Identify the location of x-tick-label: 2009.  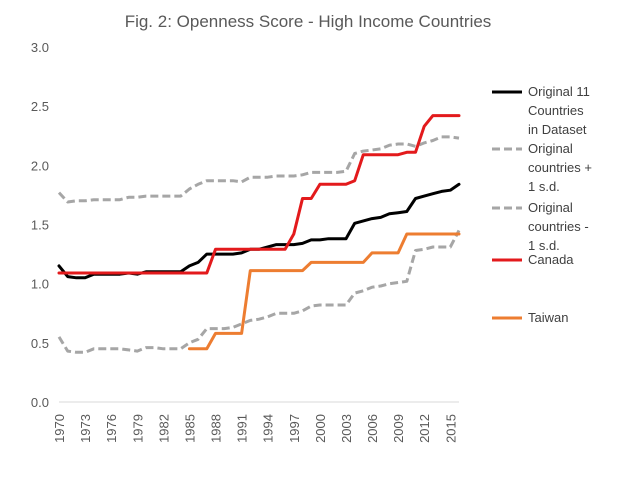
(398, 428).